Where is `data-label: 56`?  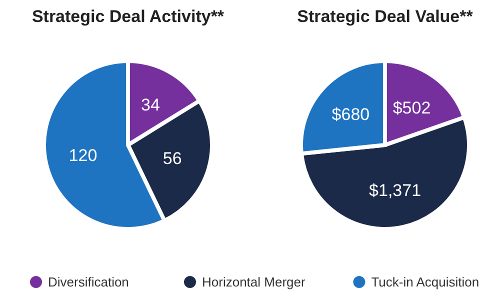
data-label: 56 is located at coordinates (172, 158).